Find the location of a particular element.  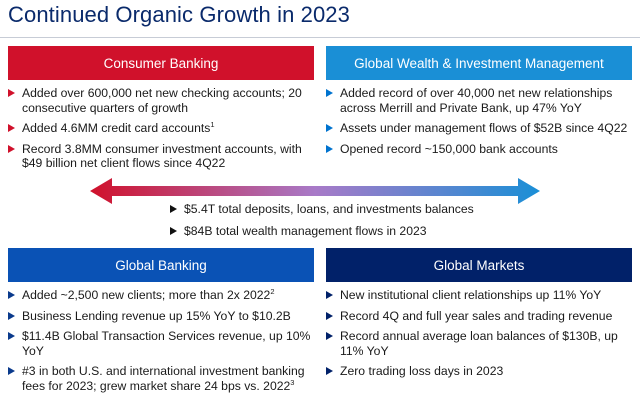

global-markets-header: Global Markets is located at coordinates (479, 265).